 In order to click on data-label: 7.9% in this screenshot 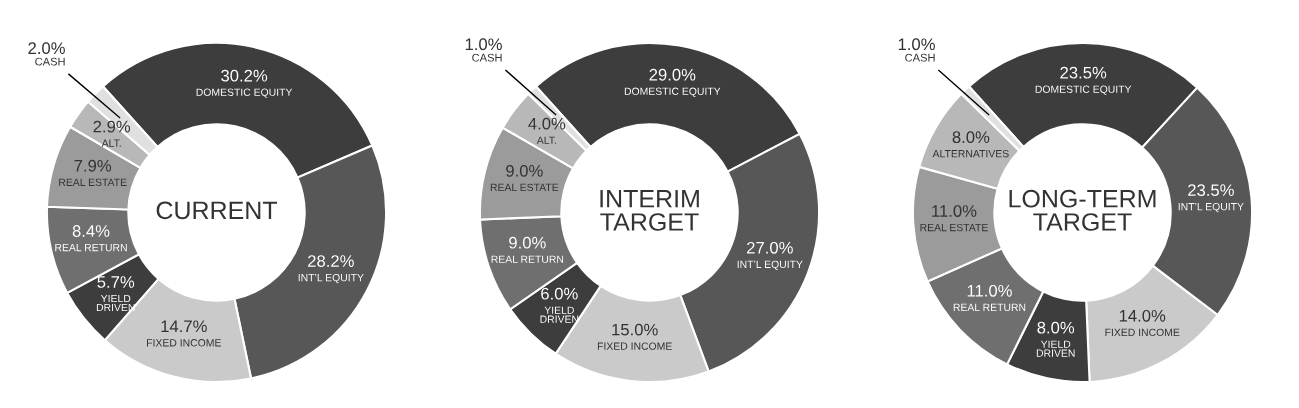, I will do `click(93, 165)`.